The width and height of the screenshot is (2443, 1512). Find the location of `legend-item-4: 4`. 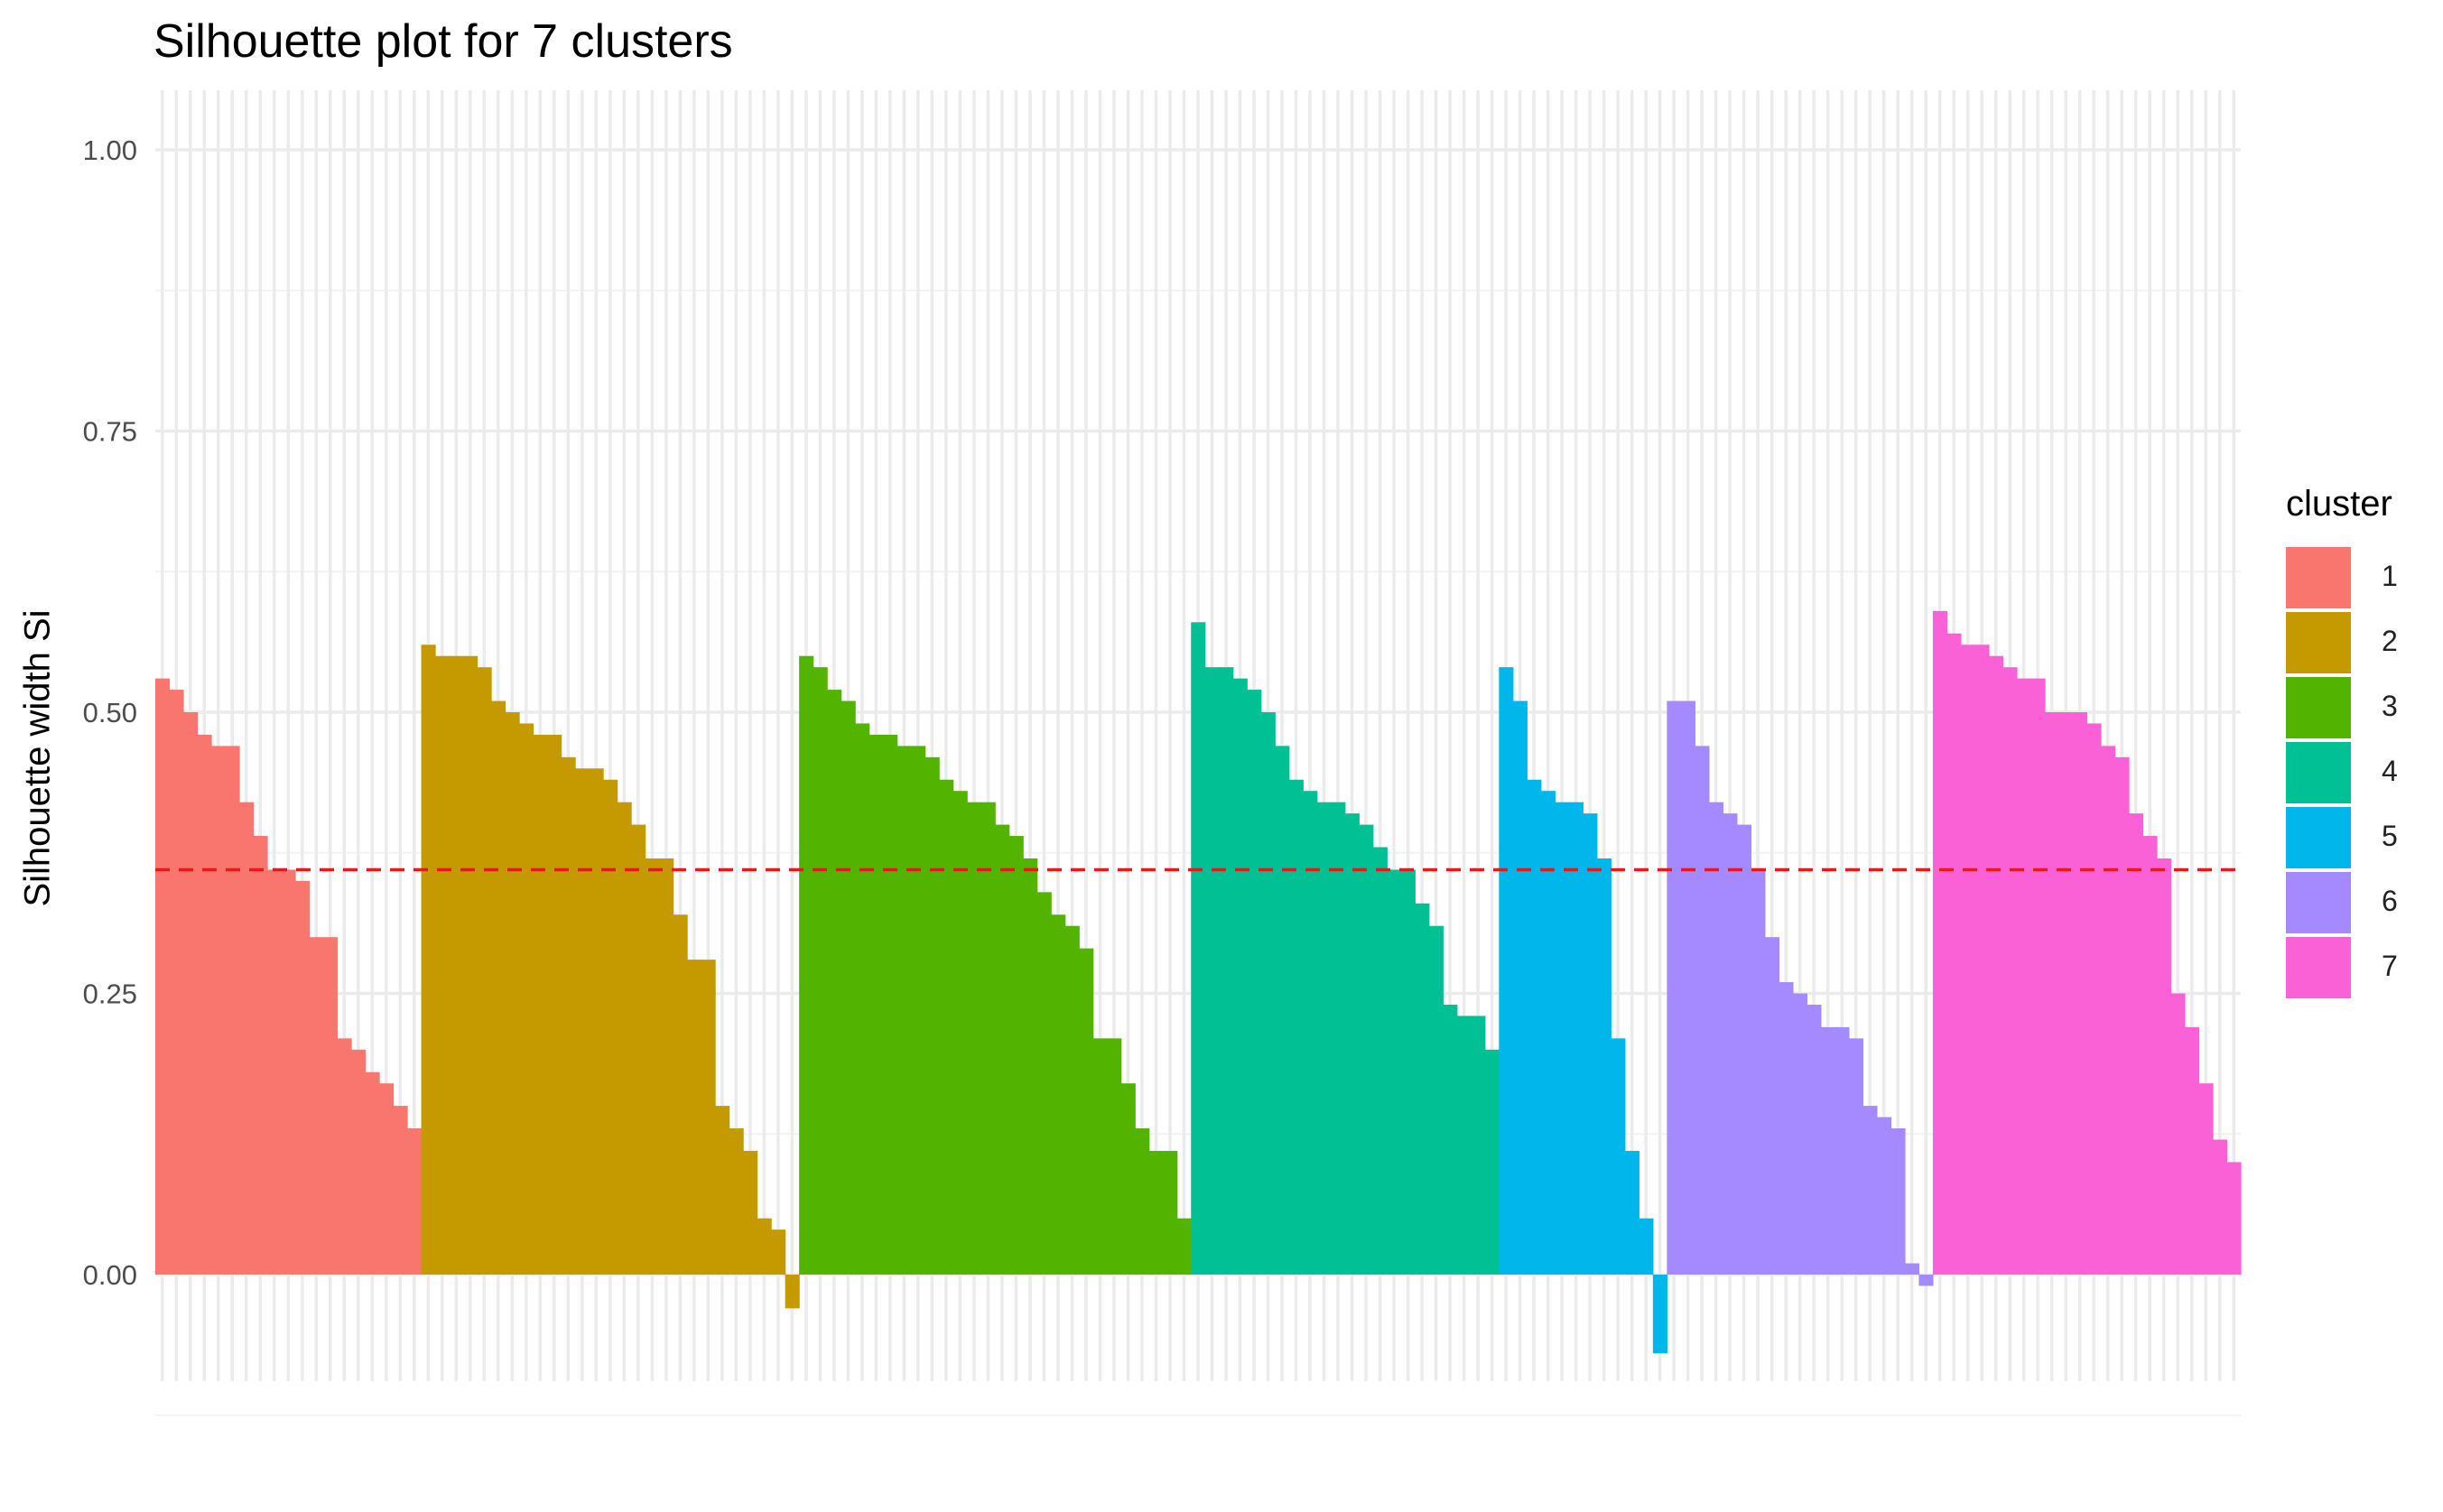

legend-item-4: 4 is located at coordinates (2365, 773).